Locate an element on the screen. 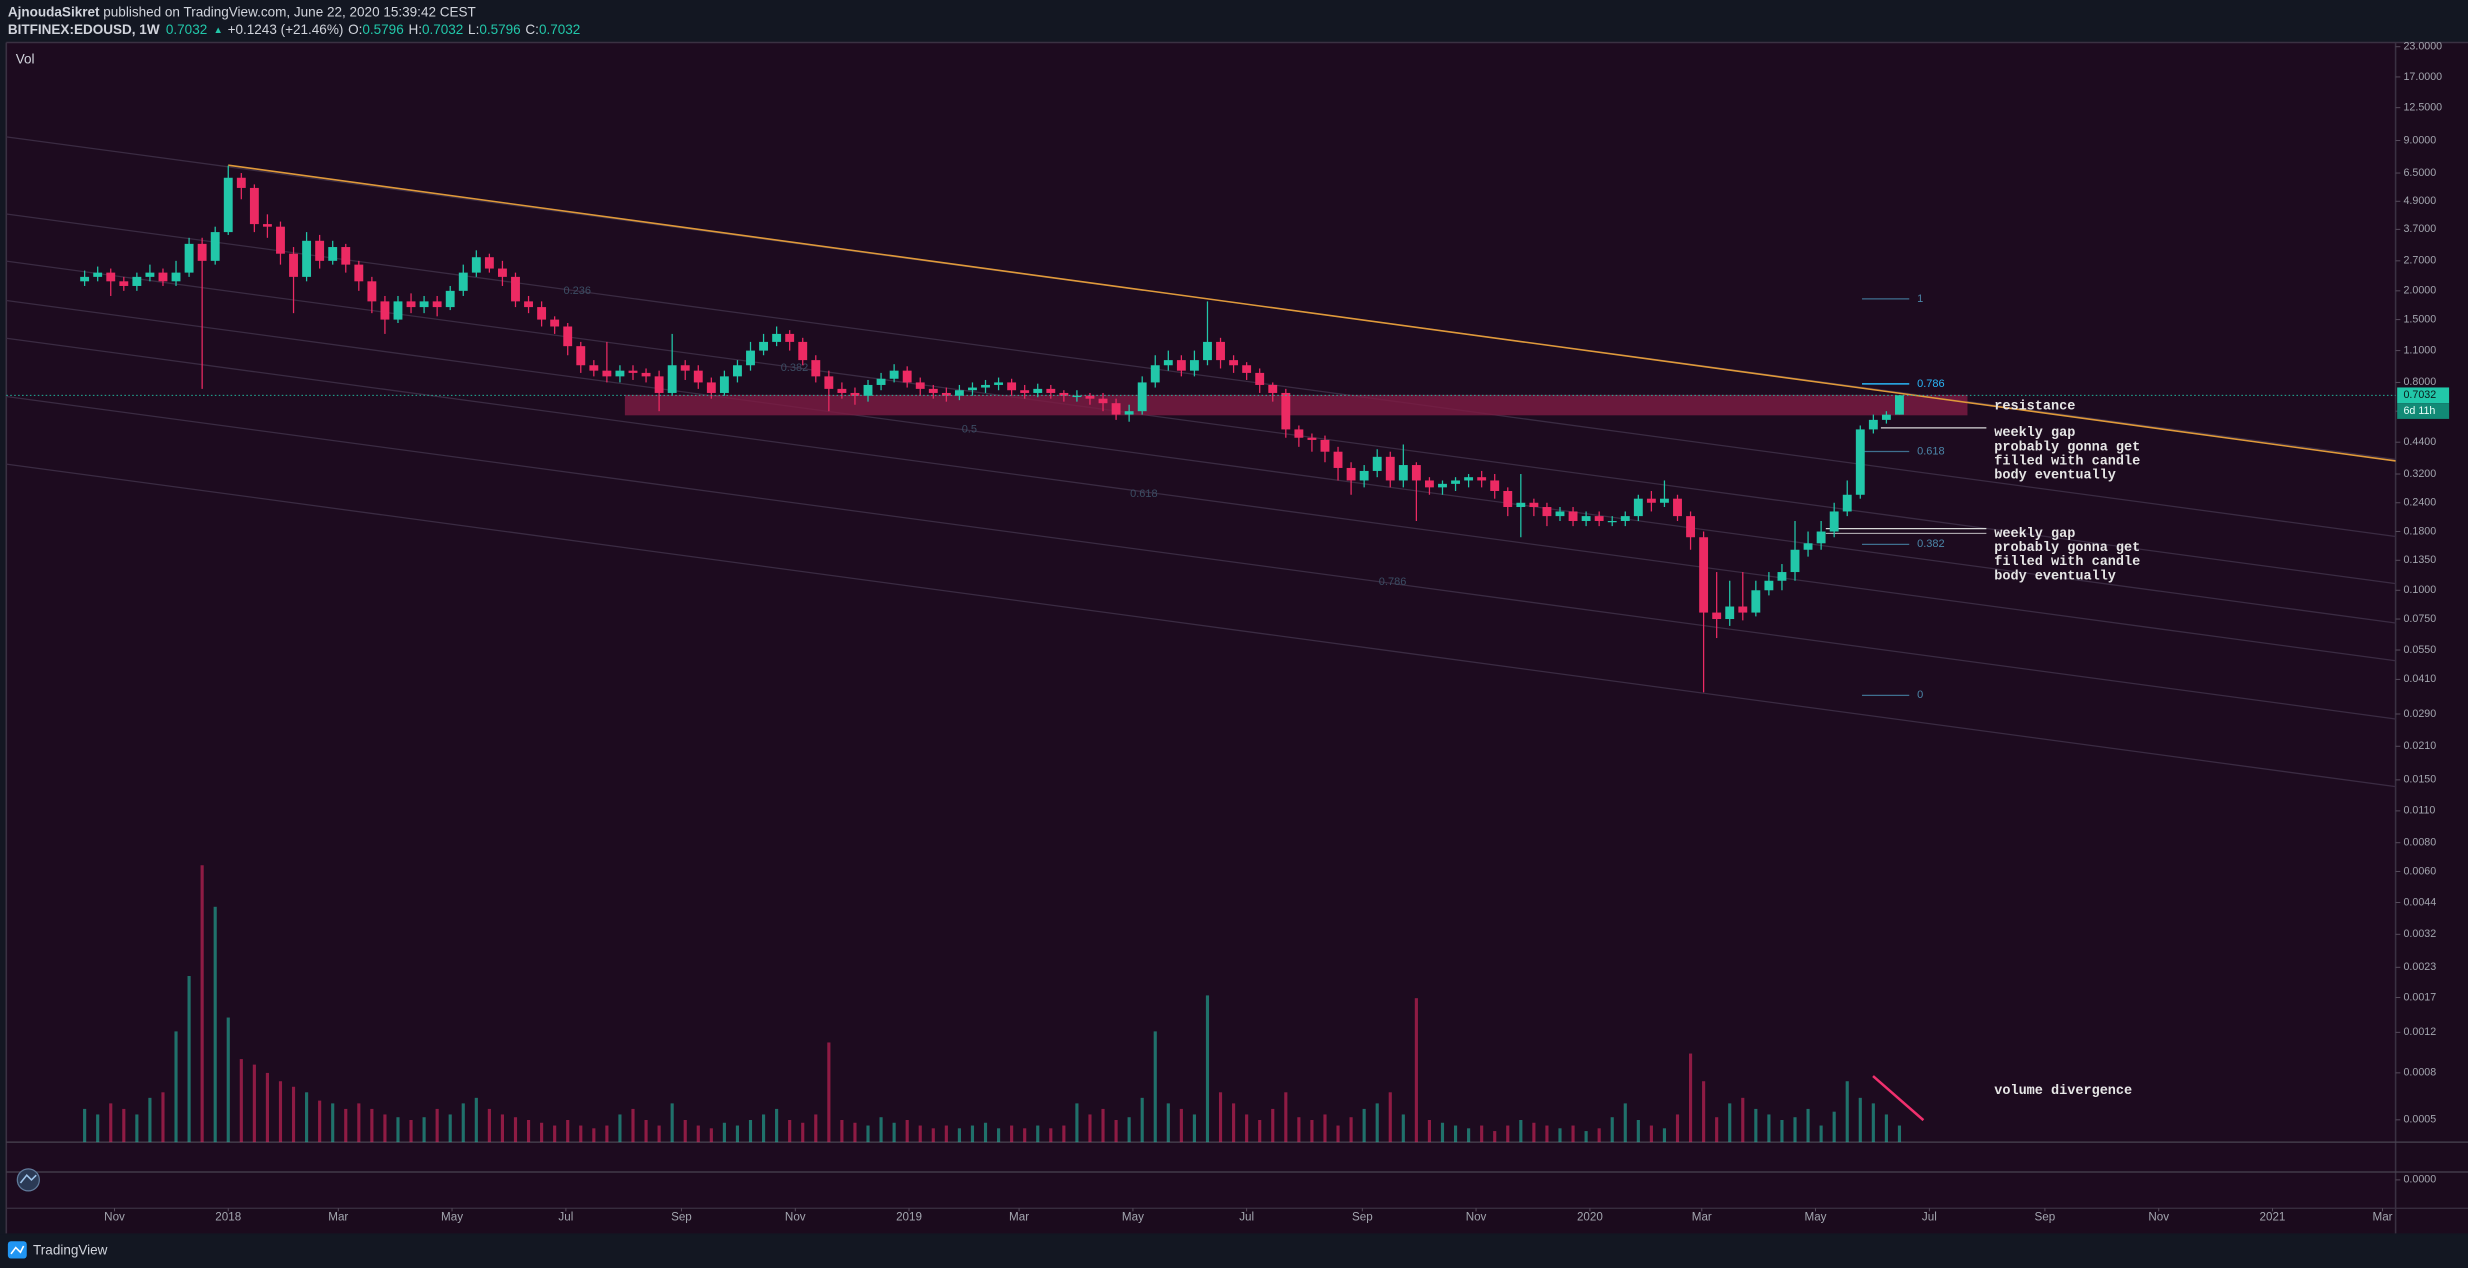  y-tick-label: 0.0032 is located at coordinates (2419, 934).